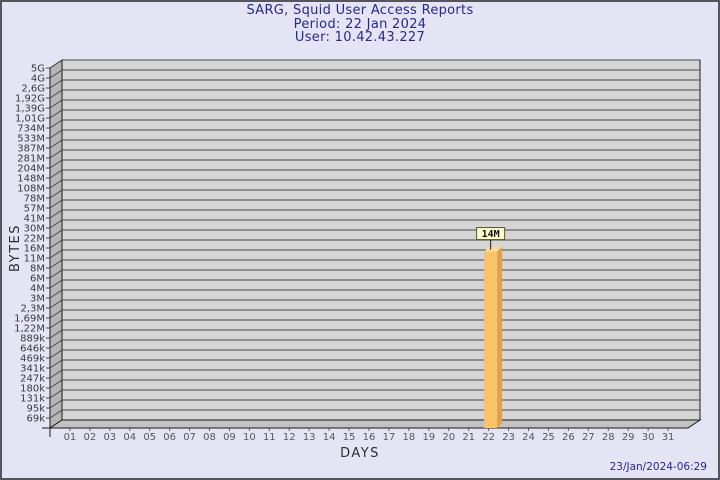  Describe the element at coordinates (149, 437) in the screenshot. I see `x-tick-label: 05` at that location.